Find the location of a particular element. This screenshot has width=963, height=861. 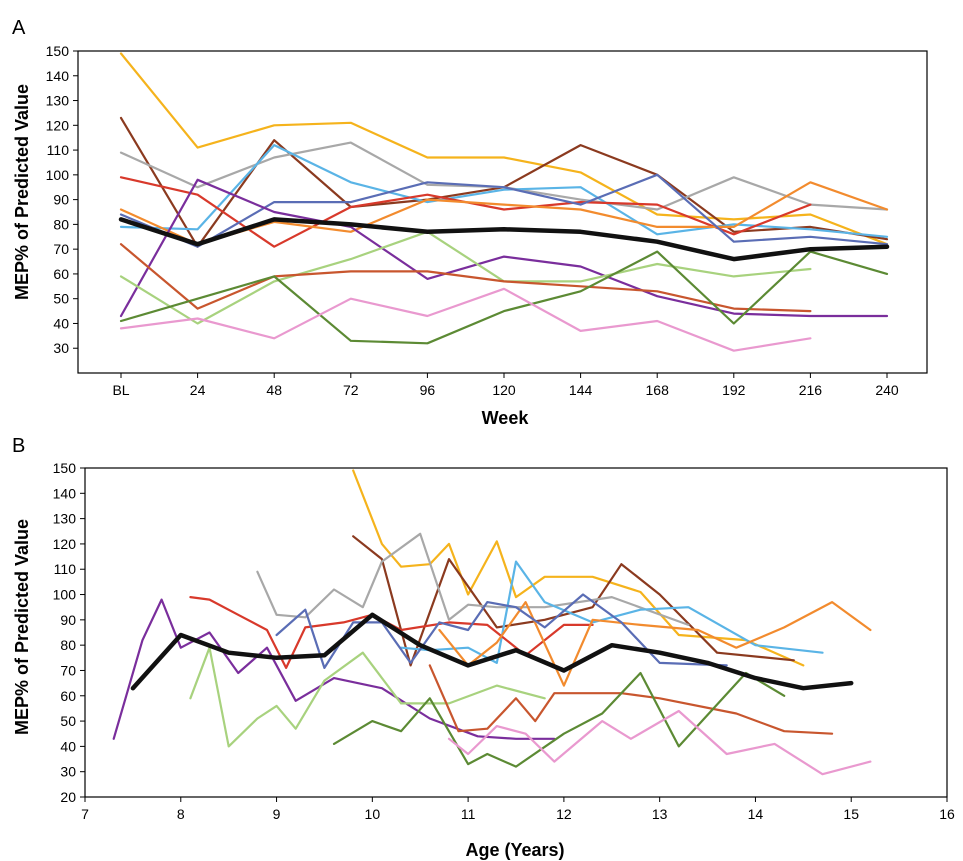

panel-b-x-tick-label: 13 is located at coordinates (660, 814).